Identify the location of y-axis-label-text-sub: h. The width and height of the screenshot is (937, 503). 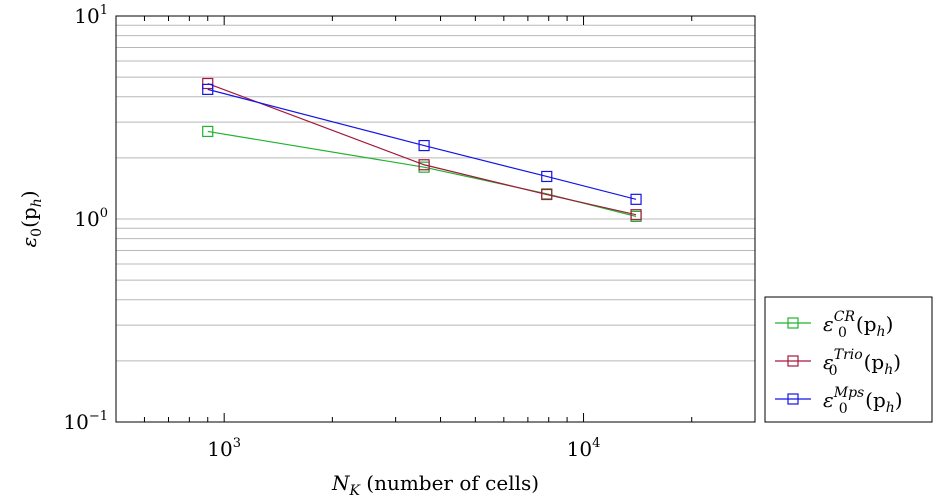
(37, 202).